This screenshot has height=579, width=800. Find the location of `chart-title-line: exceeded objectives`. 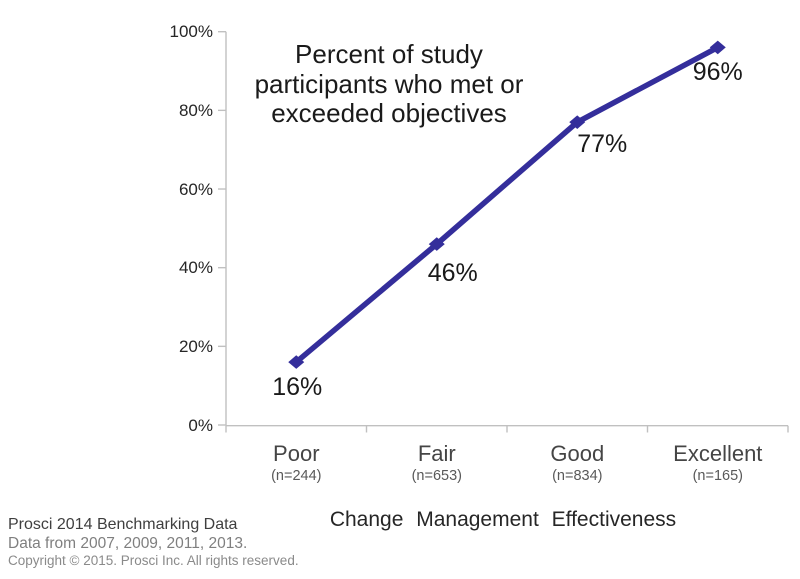

chart-title-line: exceeded objectives is located at coordinates (389, 113).